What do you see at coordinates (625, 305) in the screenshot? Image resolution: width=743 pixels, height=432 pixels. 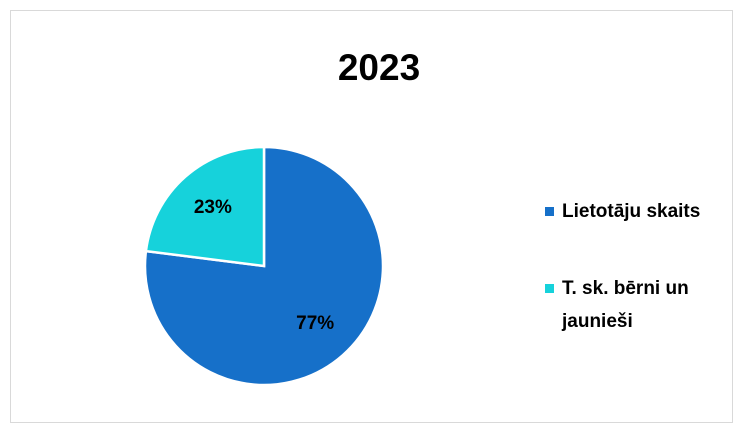 I see `legend-label: T. sk. bērni un jaunieši` at bounding box center [625, 305].